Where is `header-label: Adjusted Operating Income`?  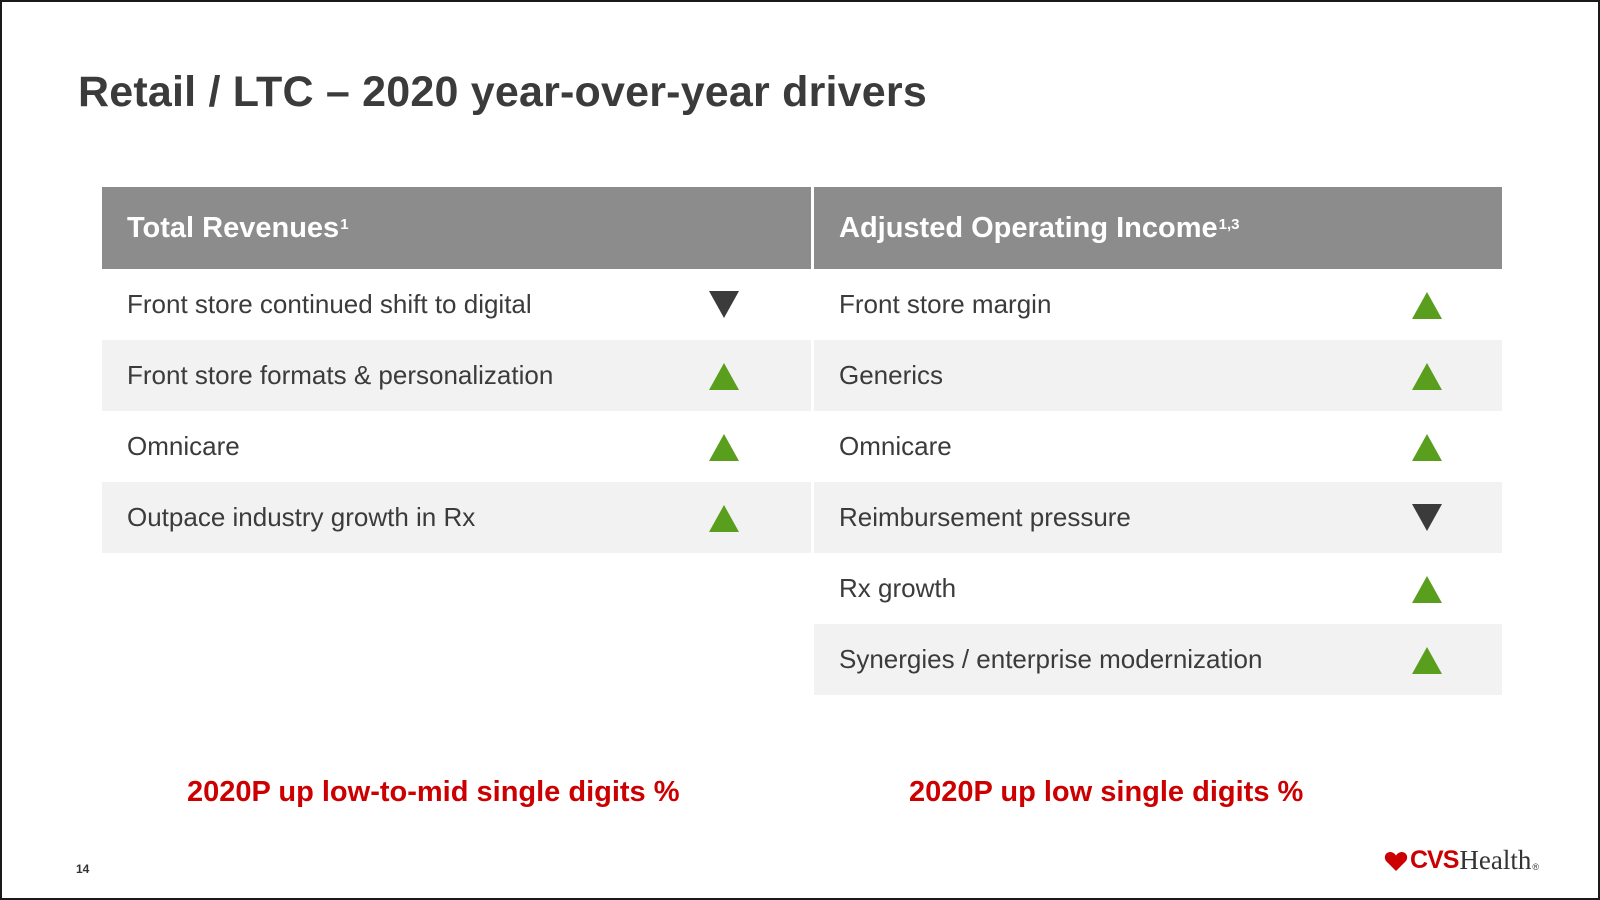
header-label: Adjusted Operating Income is located at coordinates (1028, 227).